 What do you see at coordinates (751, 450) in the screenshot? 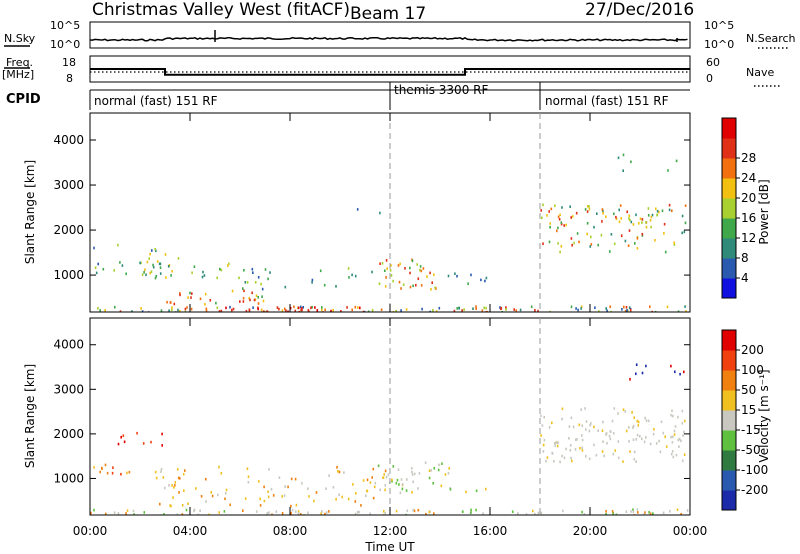
I see `colorbar-tick-label: -50` at bounding box center [751, 450].